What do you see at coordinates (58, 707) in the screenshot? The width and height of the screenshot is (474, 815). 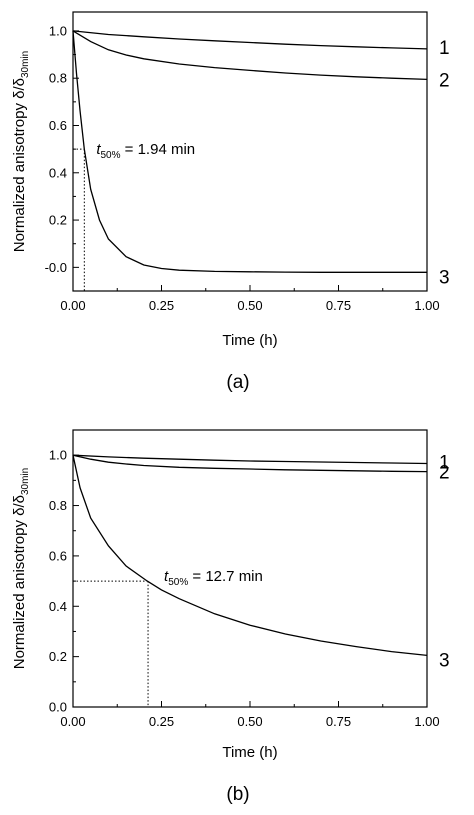 I see `y-tick-label: 0.0` at bounding box center [58, 707].